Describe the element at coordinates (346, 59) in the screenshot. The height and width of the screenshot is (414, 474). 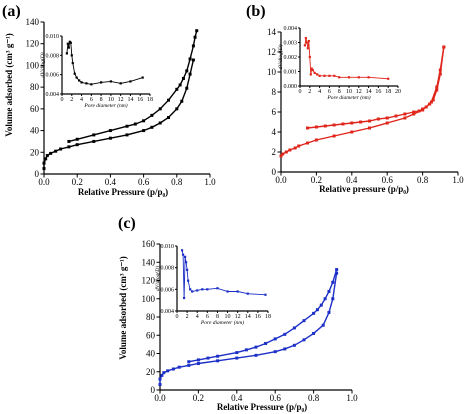
I see `chart-b-inset-series-line` at that location.